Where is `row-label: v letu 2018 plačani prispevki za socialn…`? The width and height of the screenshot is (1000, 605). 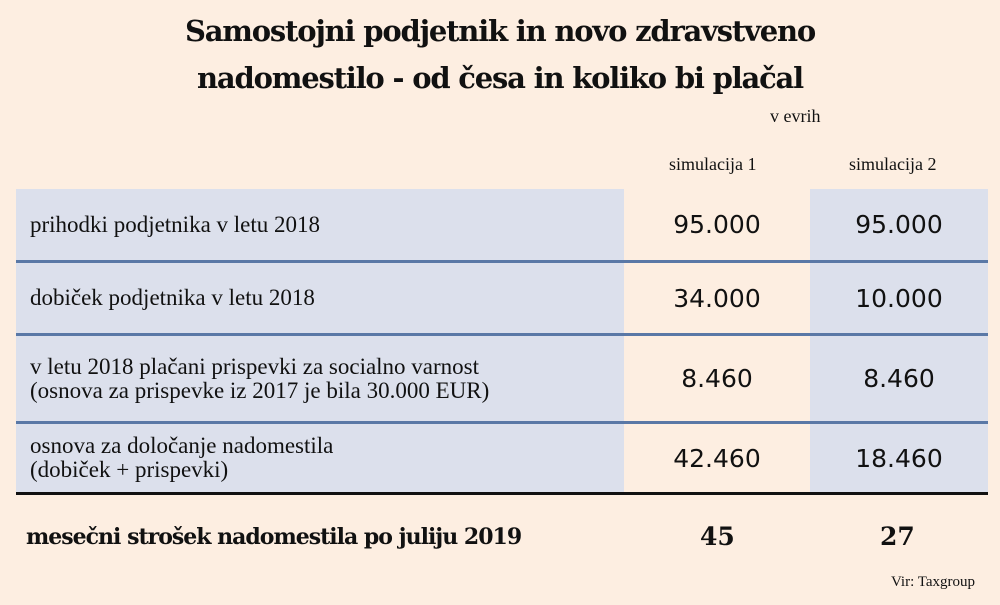 row-label: v letu 2018 plačani prispevki za socialn… is located at coordinates (320, 378).